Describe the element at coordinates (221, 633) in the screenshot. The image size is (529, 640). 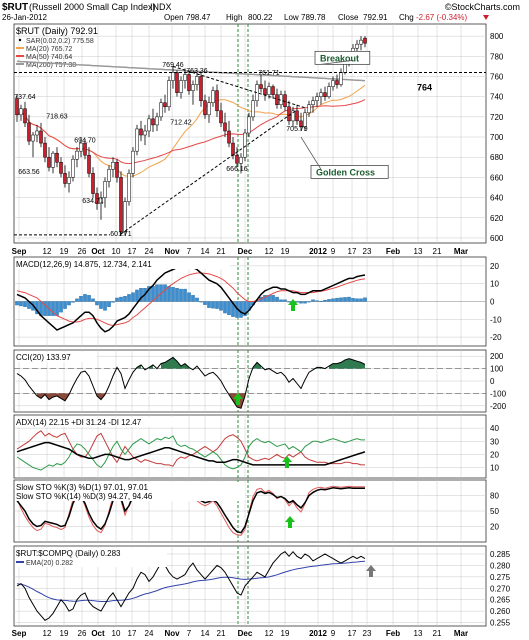
I see `x-tick-label-bottom: 21` at that location.